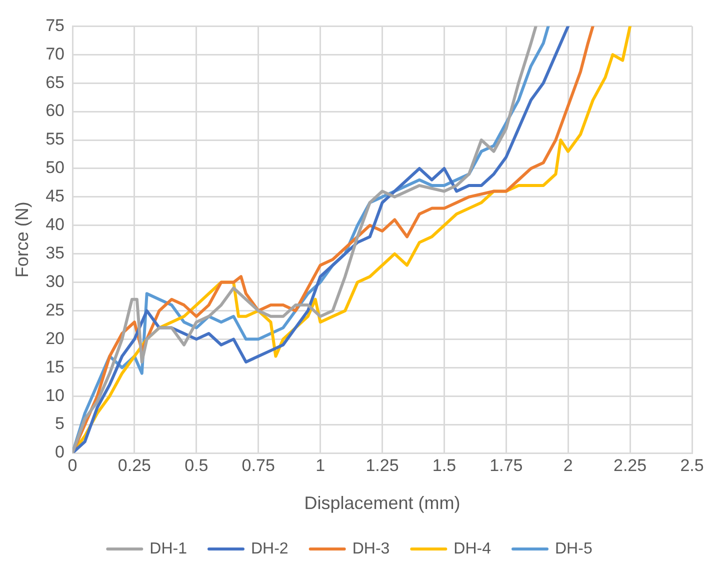 This screenshot has width=720, height=575. What do you see at coordinates (506, 465) in the screenshot?
I see `x-tick-label: 1.75` at bounding box center [506, 465].